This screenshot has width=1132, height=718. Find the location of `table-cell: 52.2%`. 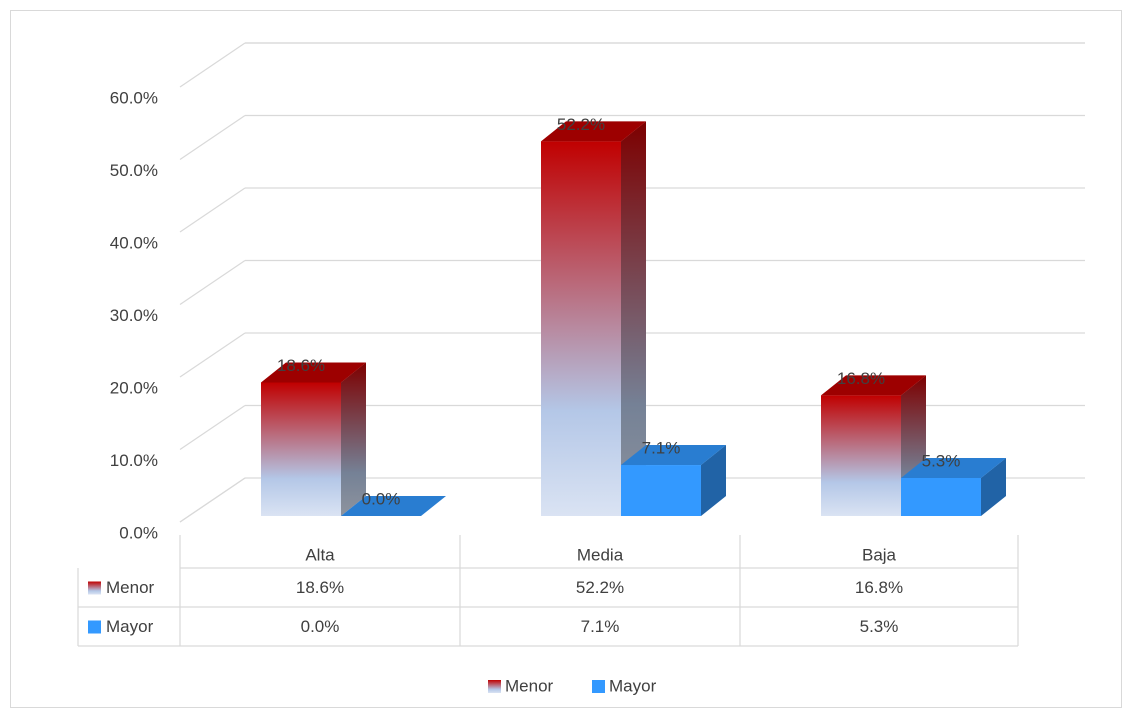

table-cell: 52.2% is located at coordinates (600, 587).